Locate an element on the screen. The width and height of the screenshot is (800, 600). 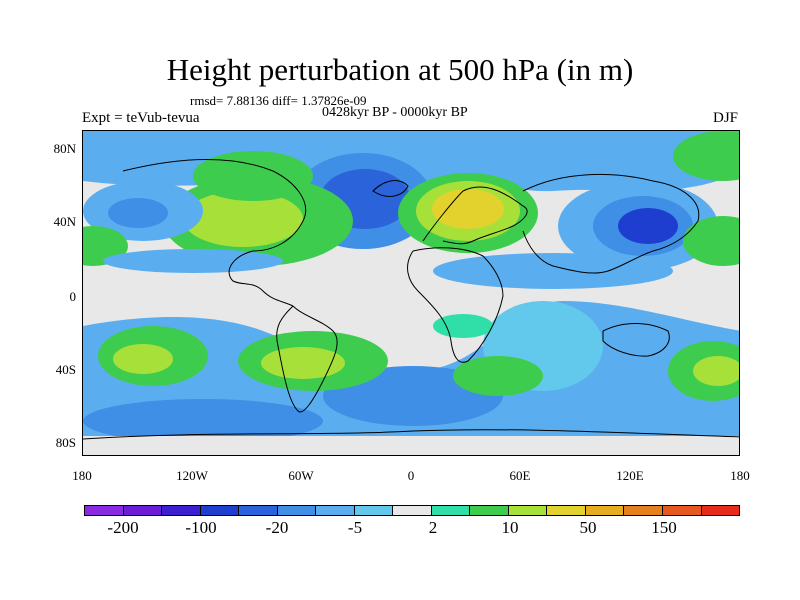
stats-label: rmsd= 7.88136 diff= 1.37826e-09 is located at coordinates (278, 100).